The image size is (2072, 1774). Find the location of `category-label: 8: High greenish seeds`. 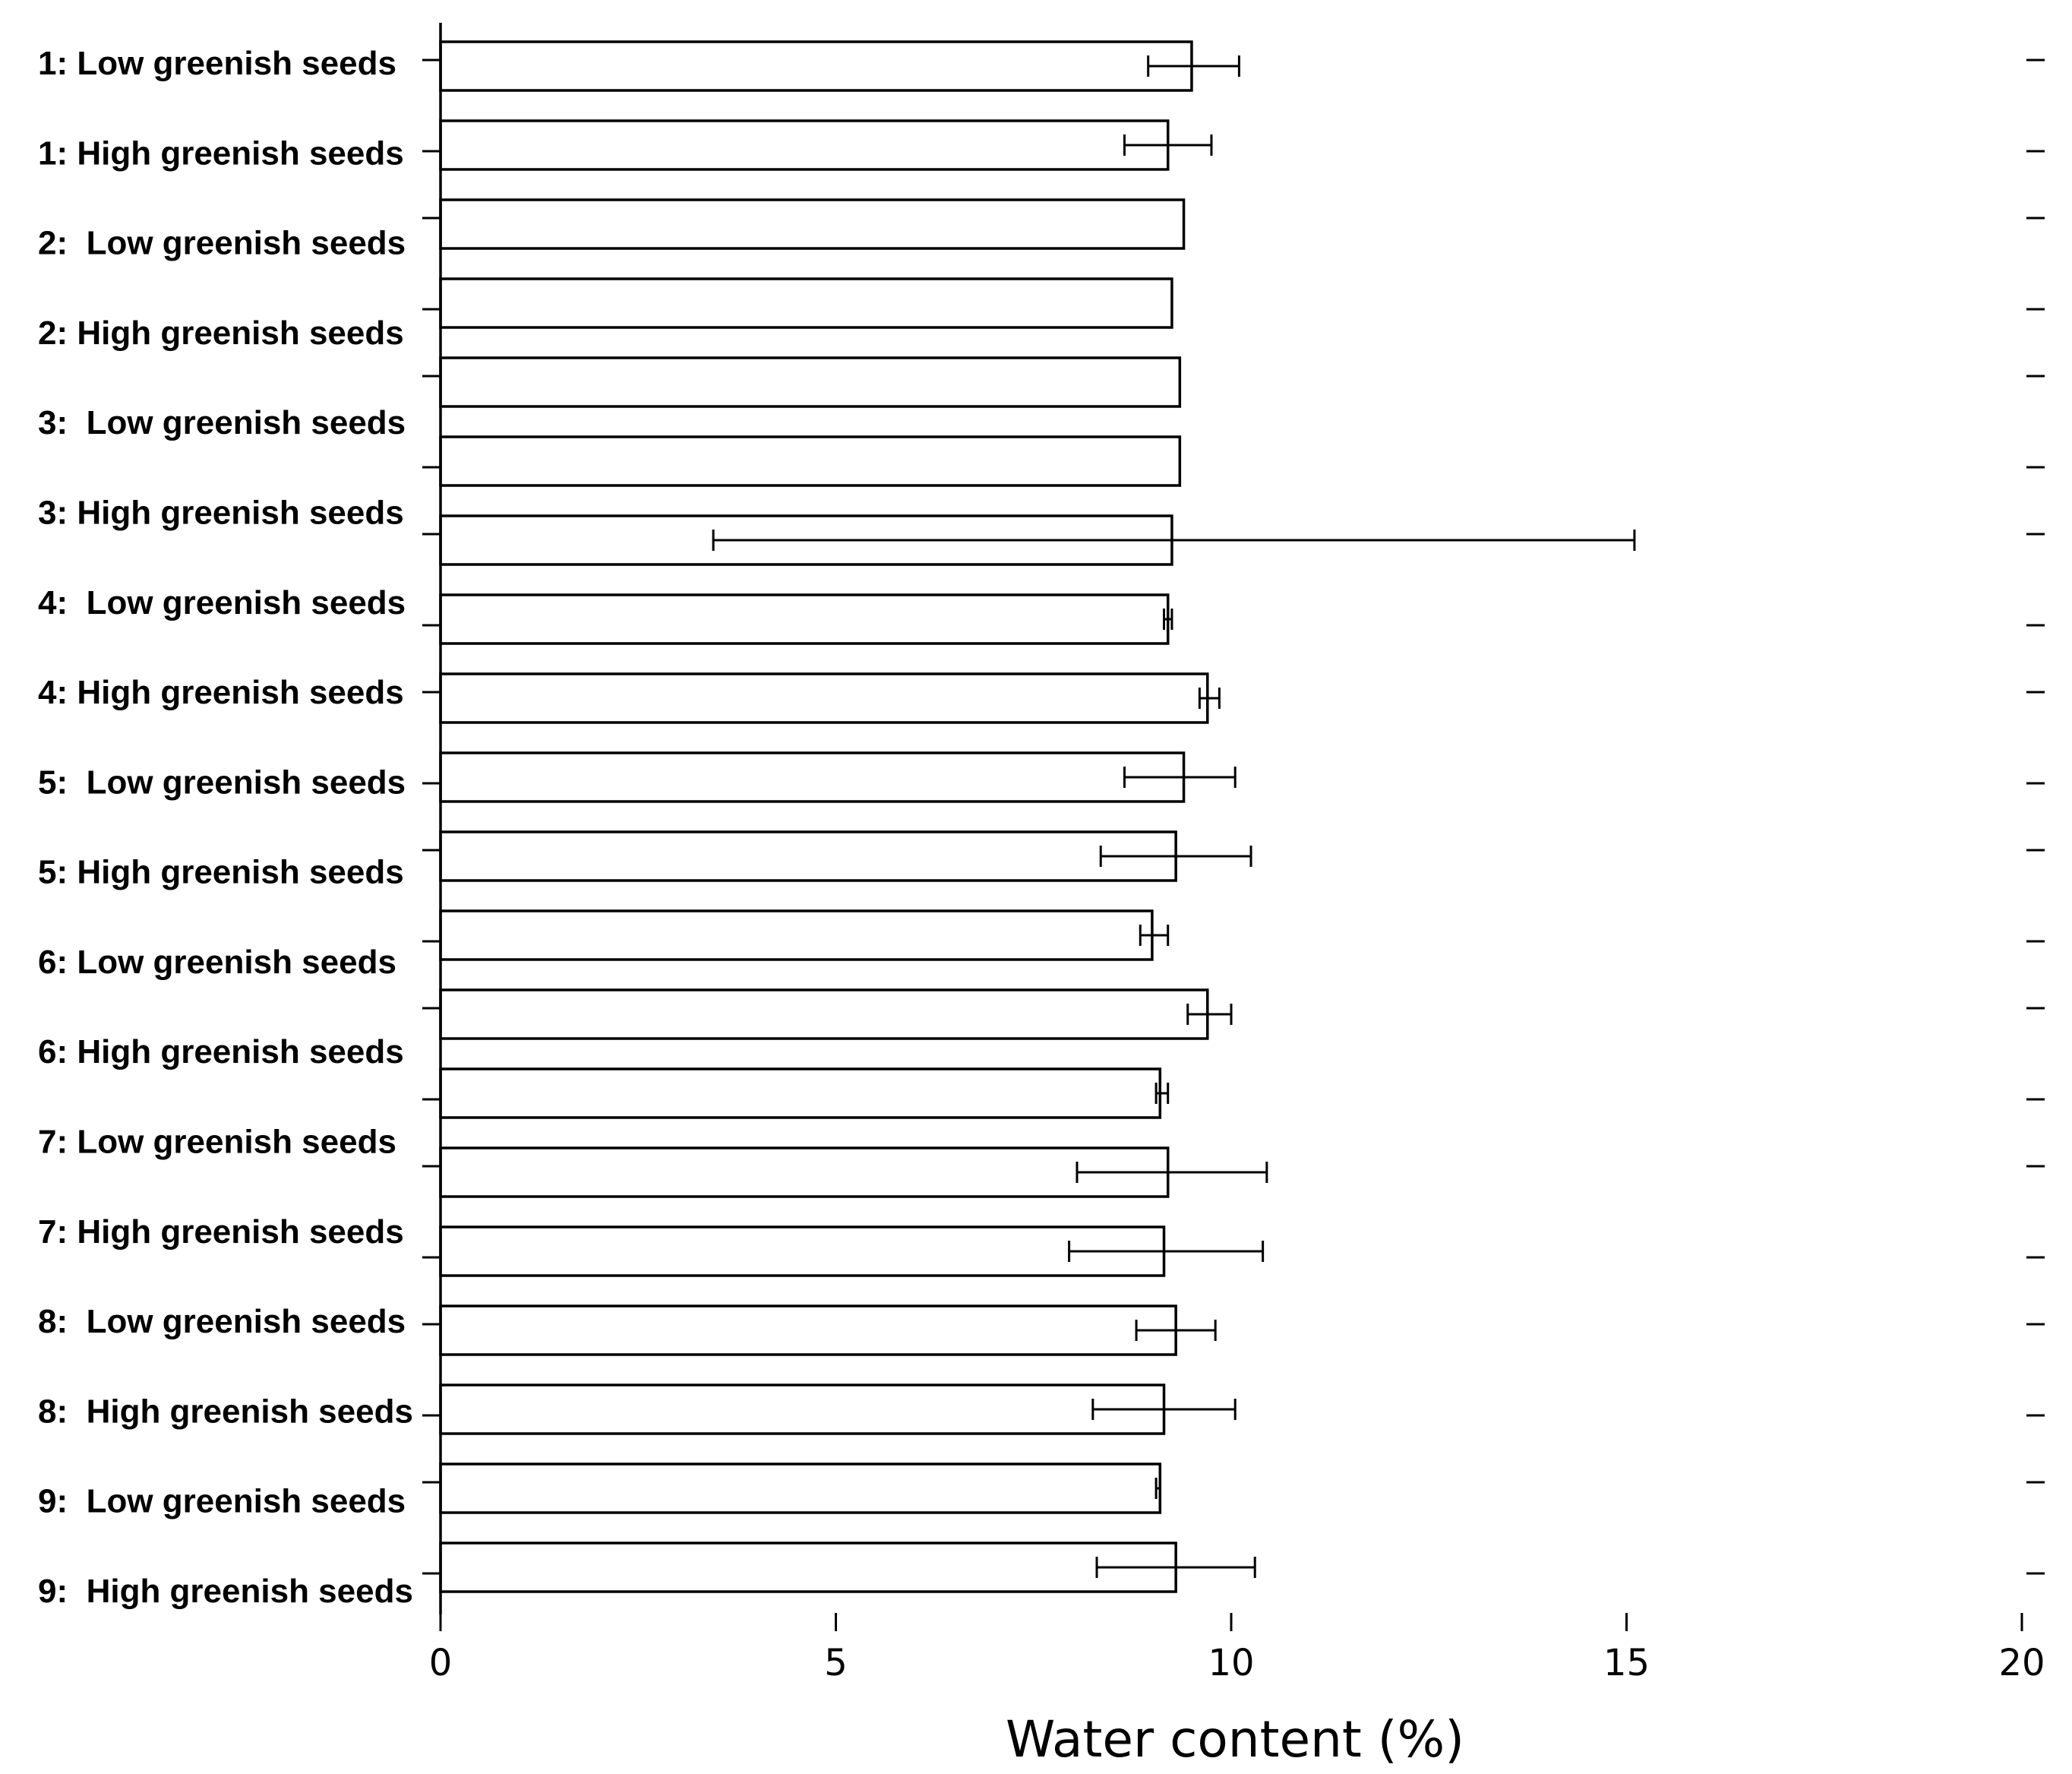

category-label: 8: High greenish seeds is located at coordinates (225, 1411).